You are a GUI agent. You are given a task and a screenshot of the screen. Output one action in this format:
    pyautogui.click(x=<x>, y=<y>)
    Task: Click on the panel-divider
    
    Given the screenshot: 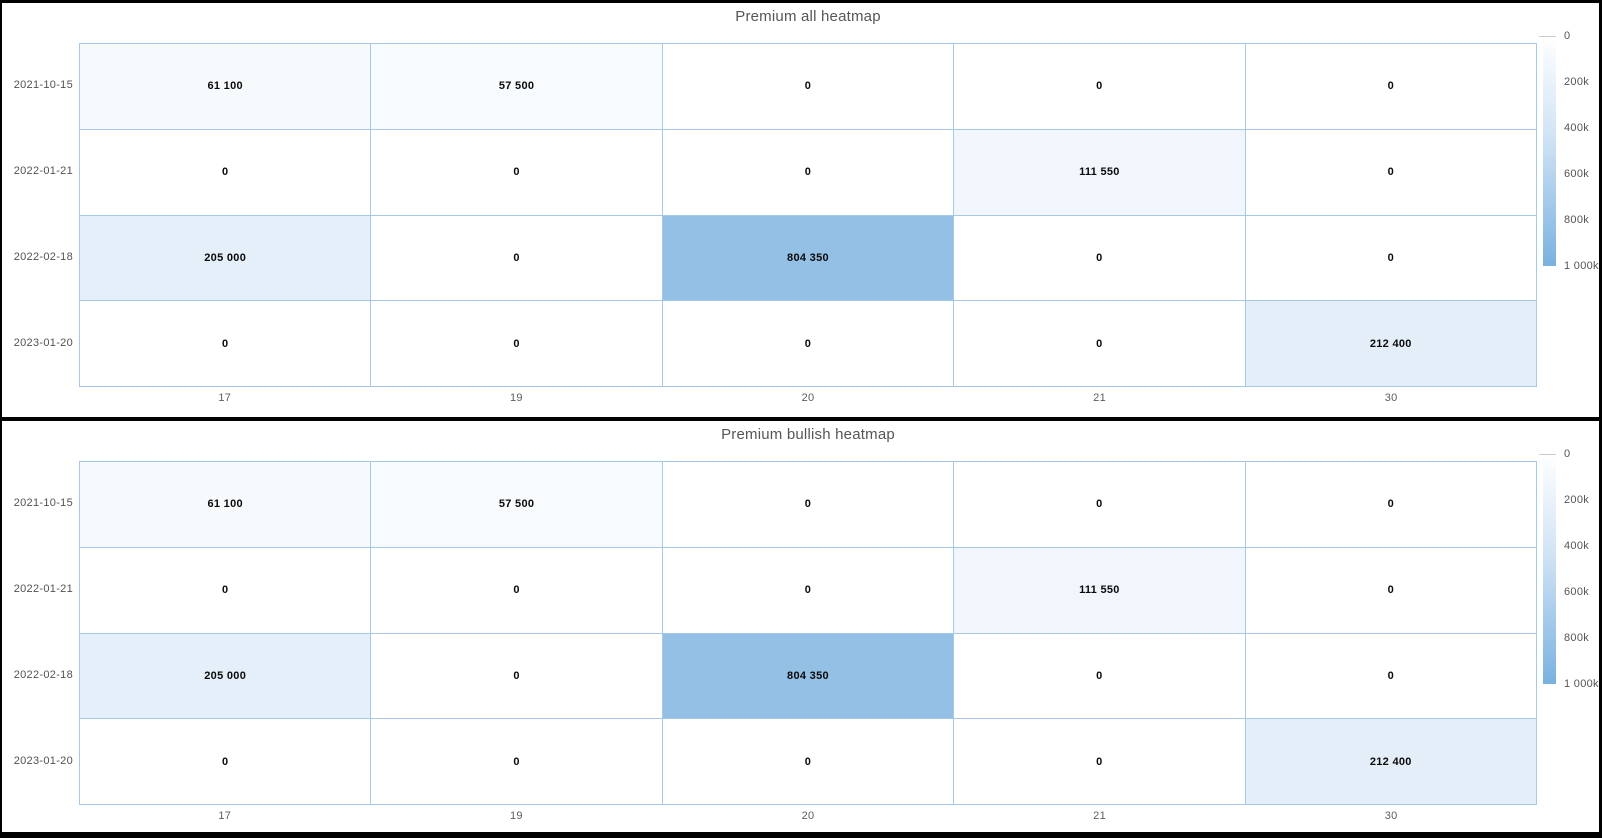 What is the action you would take?
    pyautogui.click(x=800, y=419)
    